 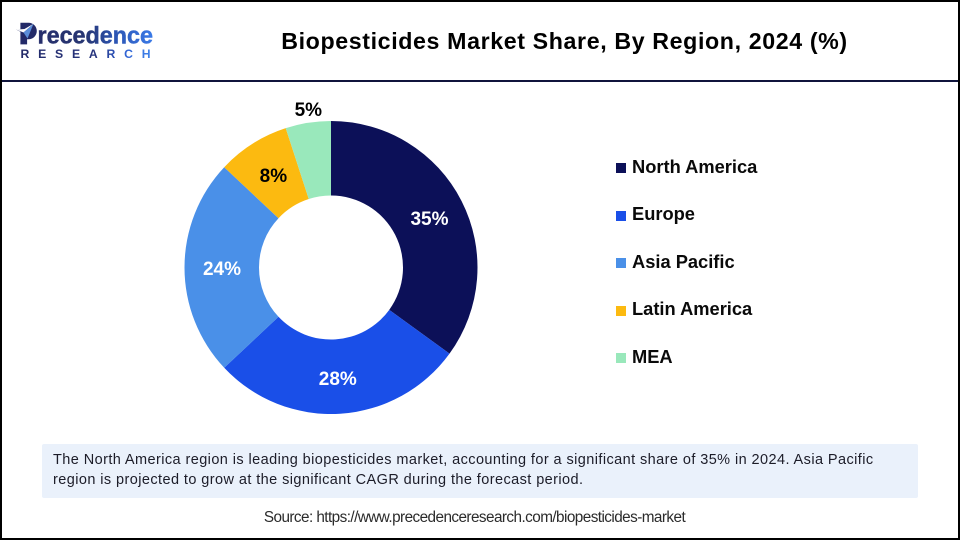 I want to click on svg-text: 35%, so click(x=429, y=219).